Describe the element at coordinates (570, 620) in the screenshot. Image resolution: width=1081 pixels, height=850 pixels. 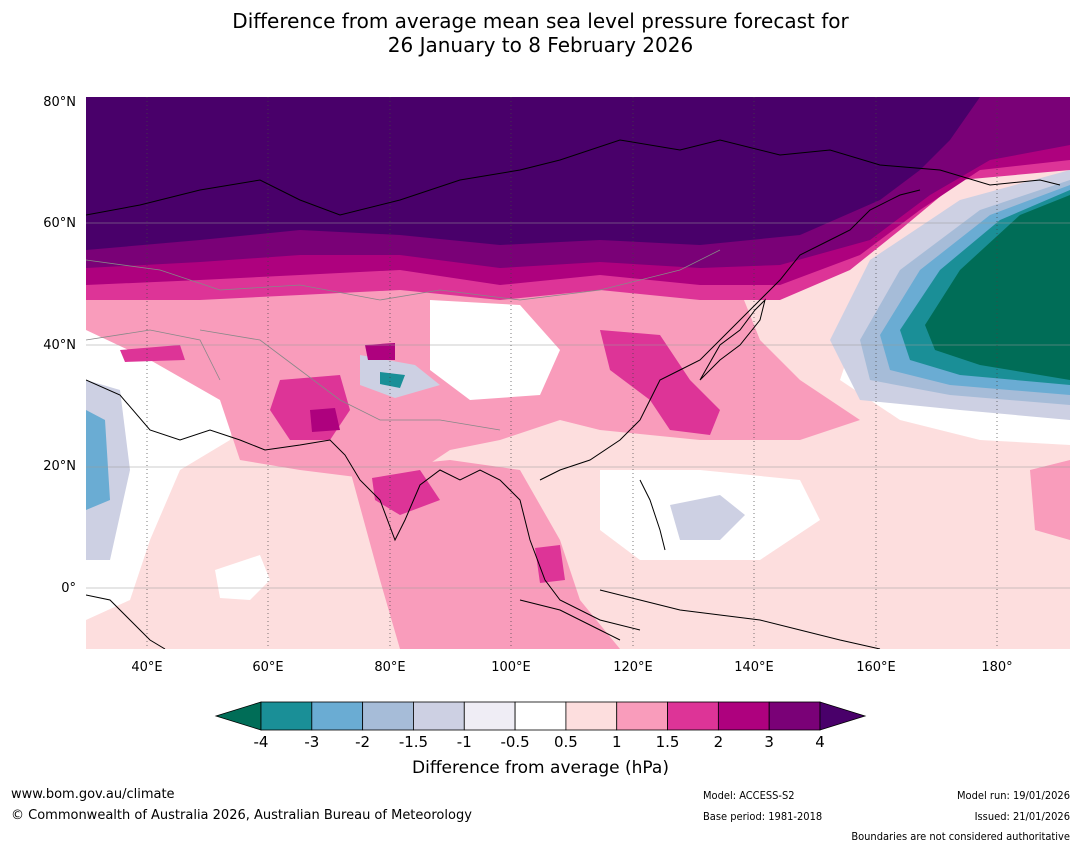
I see `sumatra-coastline` at that location.